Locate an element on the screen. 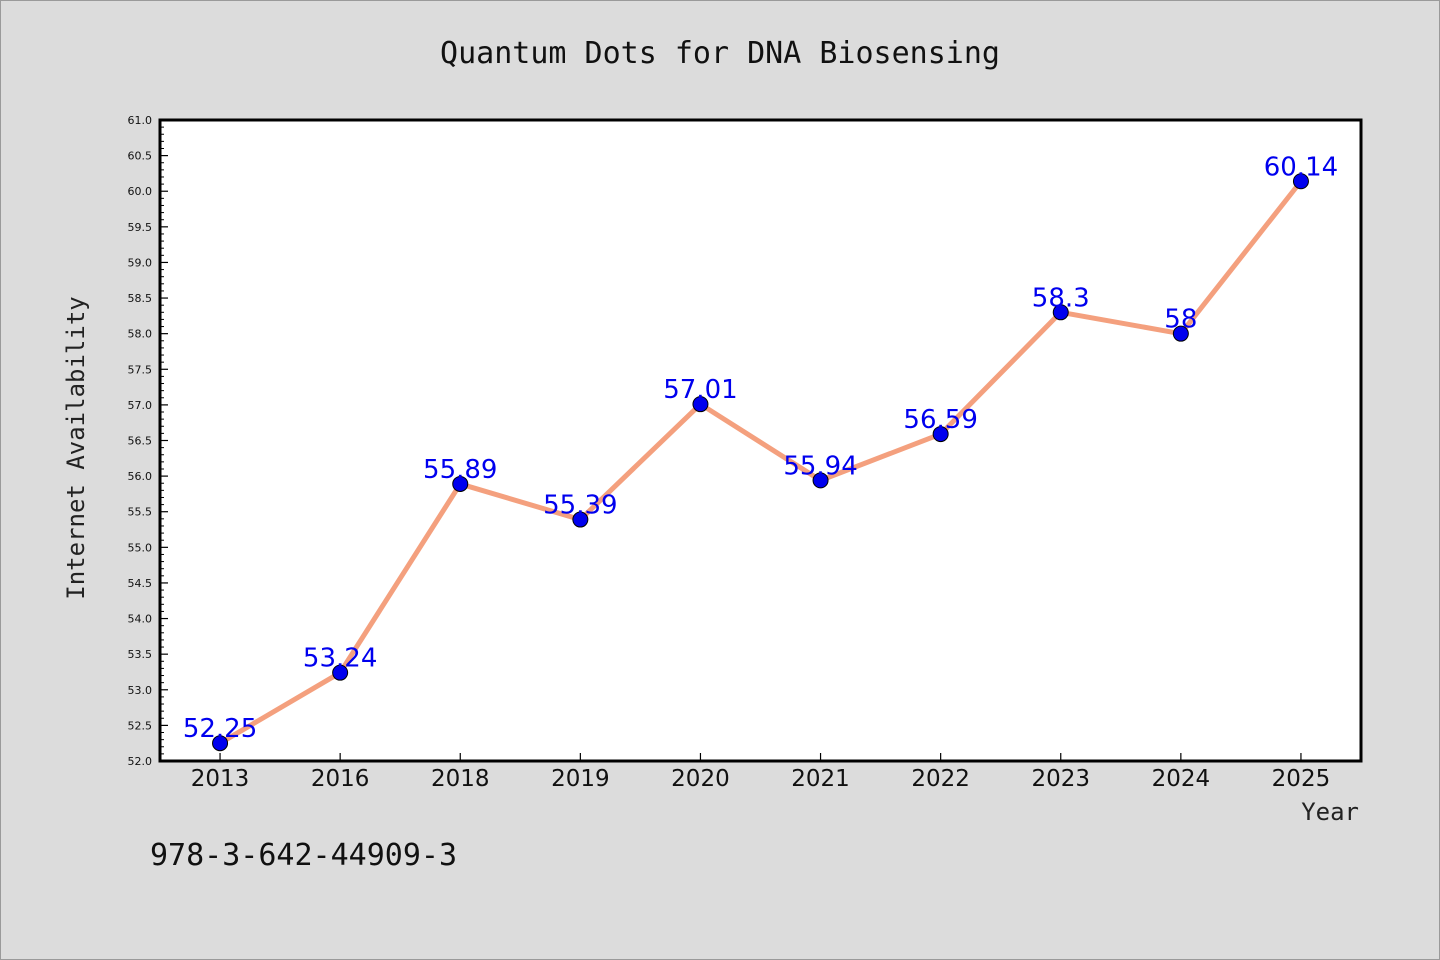  x-axis-label: Year is located at coordinates (1330, 812).